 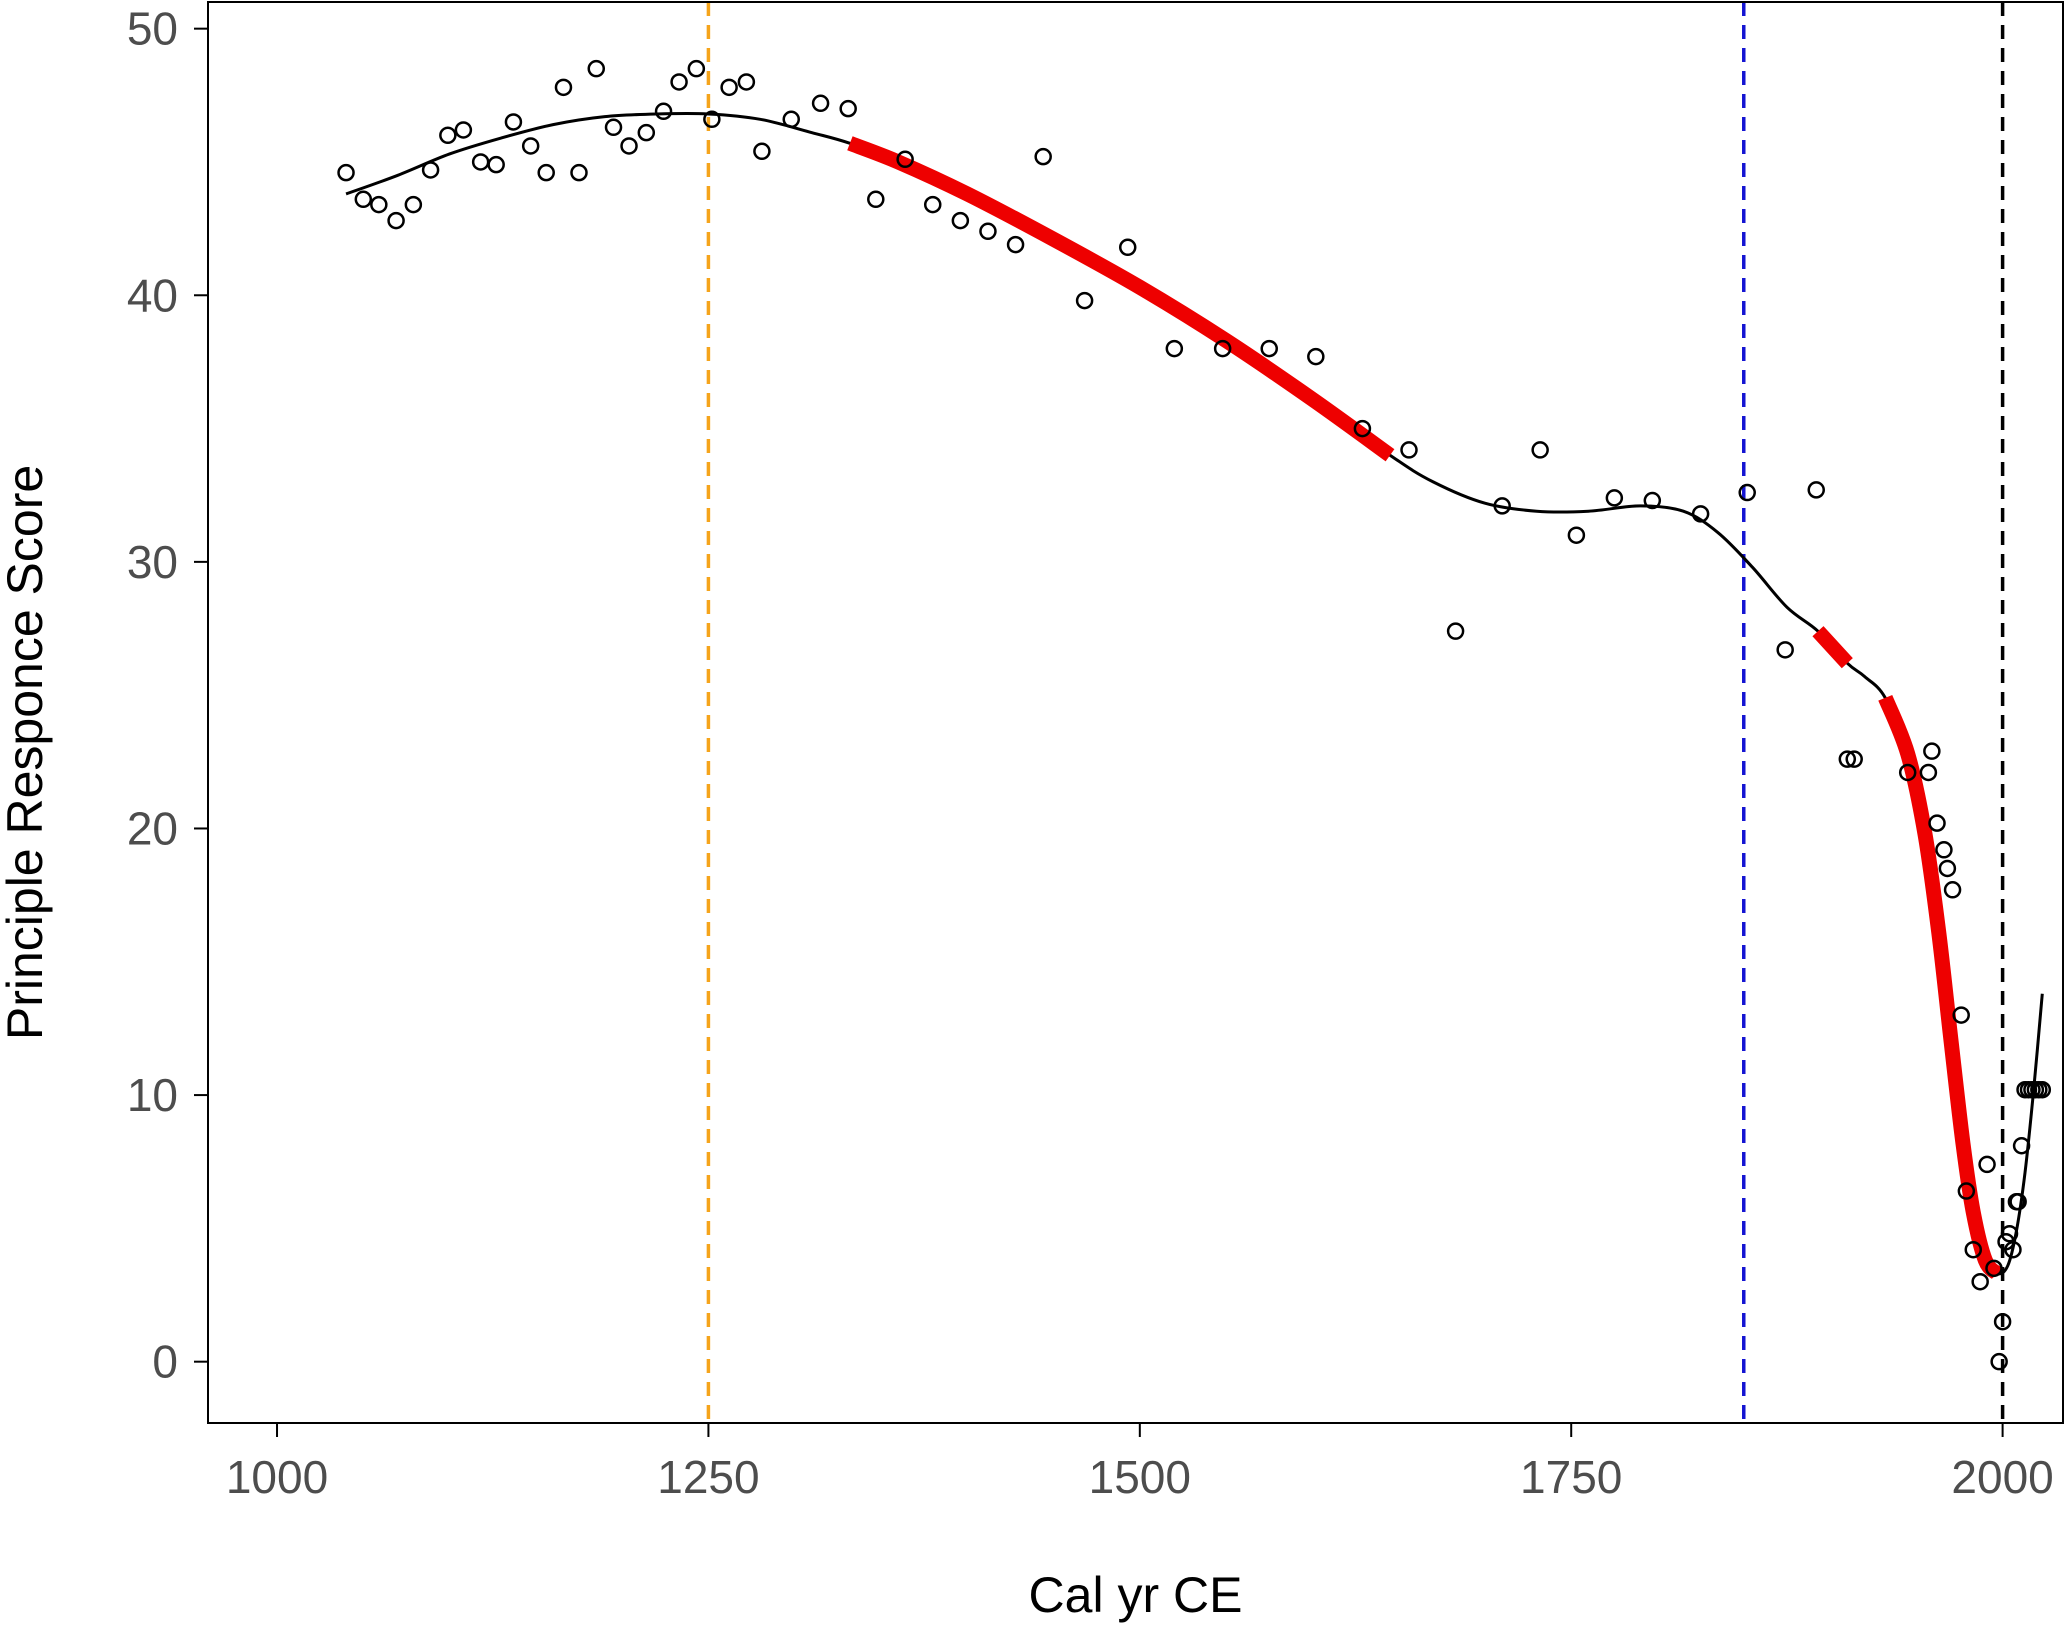 I want to click on y-tick-label-10: 10, so click(x=152, y=1095).